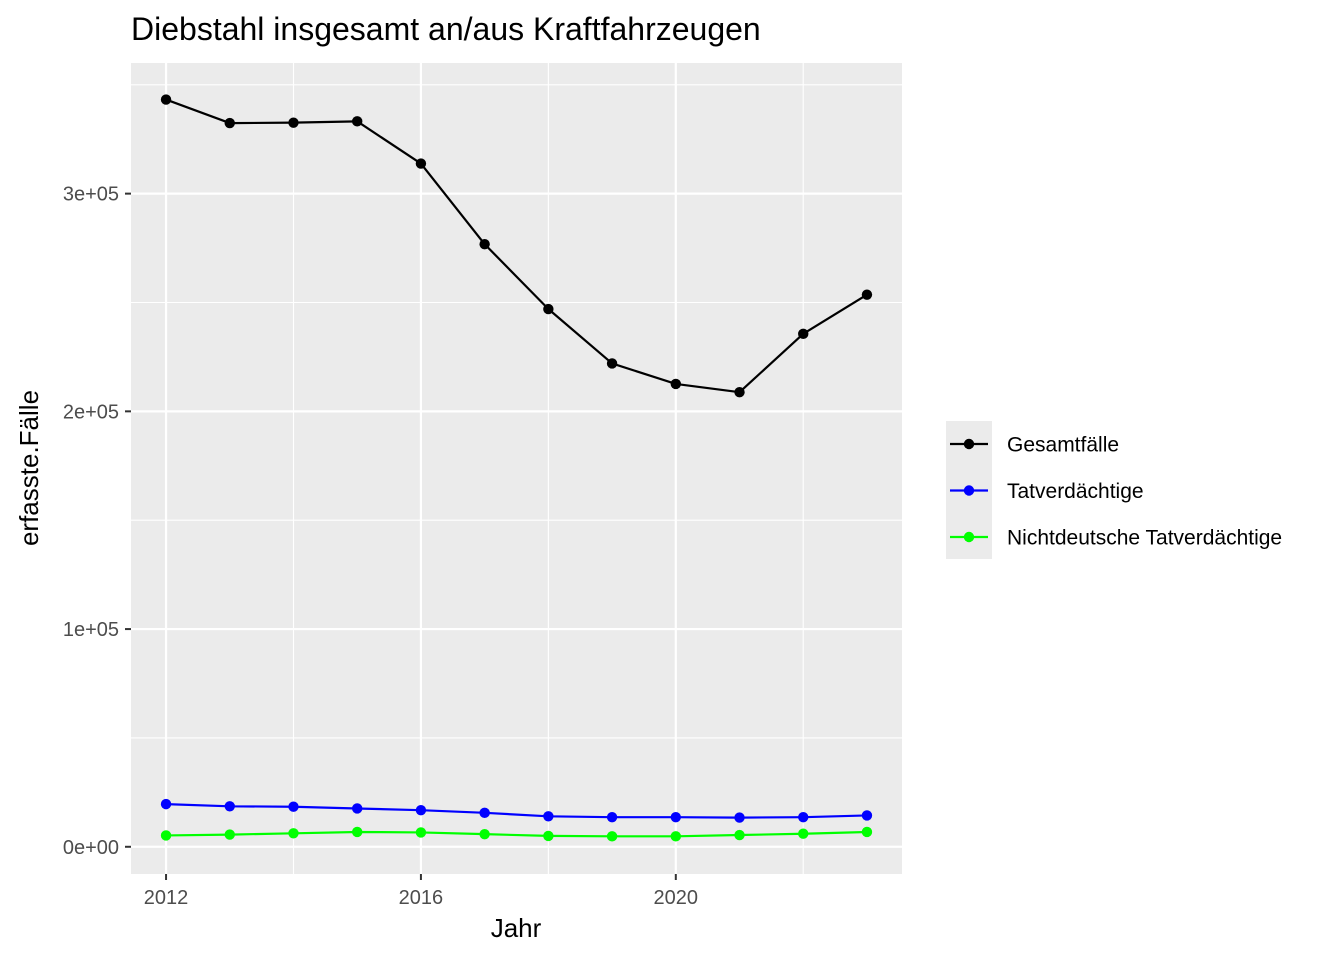 This screenshot has height=960, width=1344. I want to click on legend-item: Gesamtfälle, so click(1034, 445).